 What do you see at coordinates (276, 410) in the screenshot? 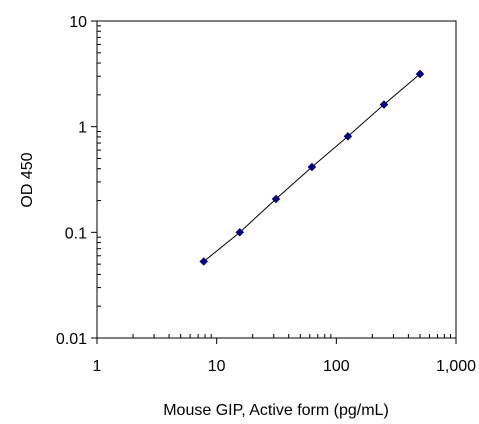
I see `x-axis-label: Mouse GIP, Active form (pg/mL)` at bounding box center [276, 410].